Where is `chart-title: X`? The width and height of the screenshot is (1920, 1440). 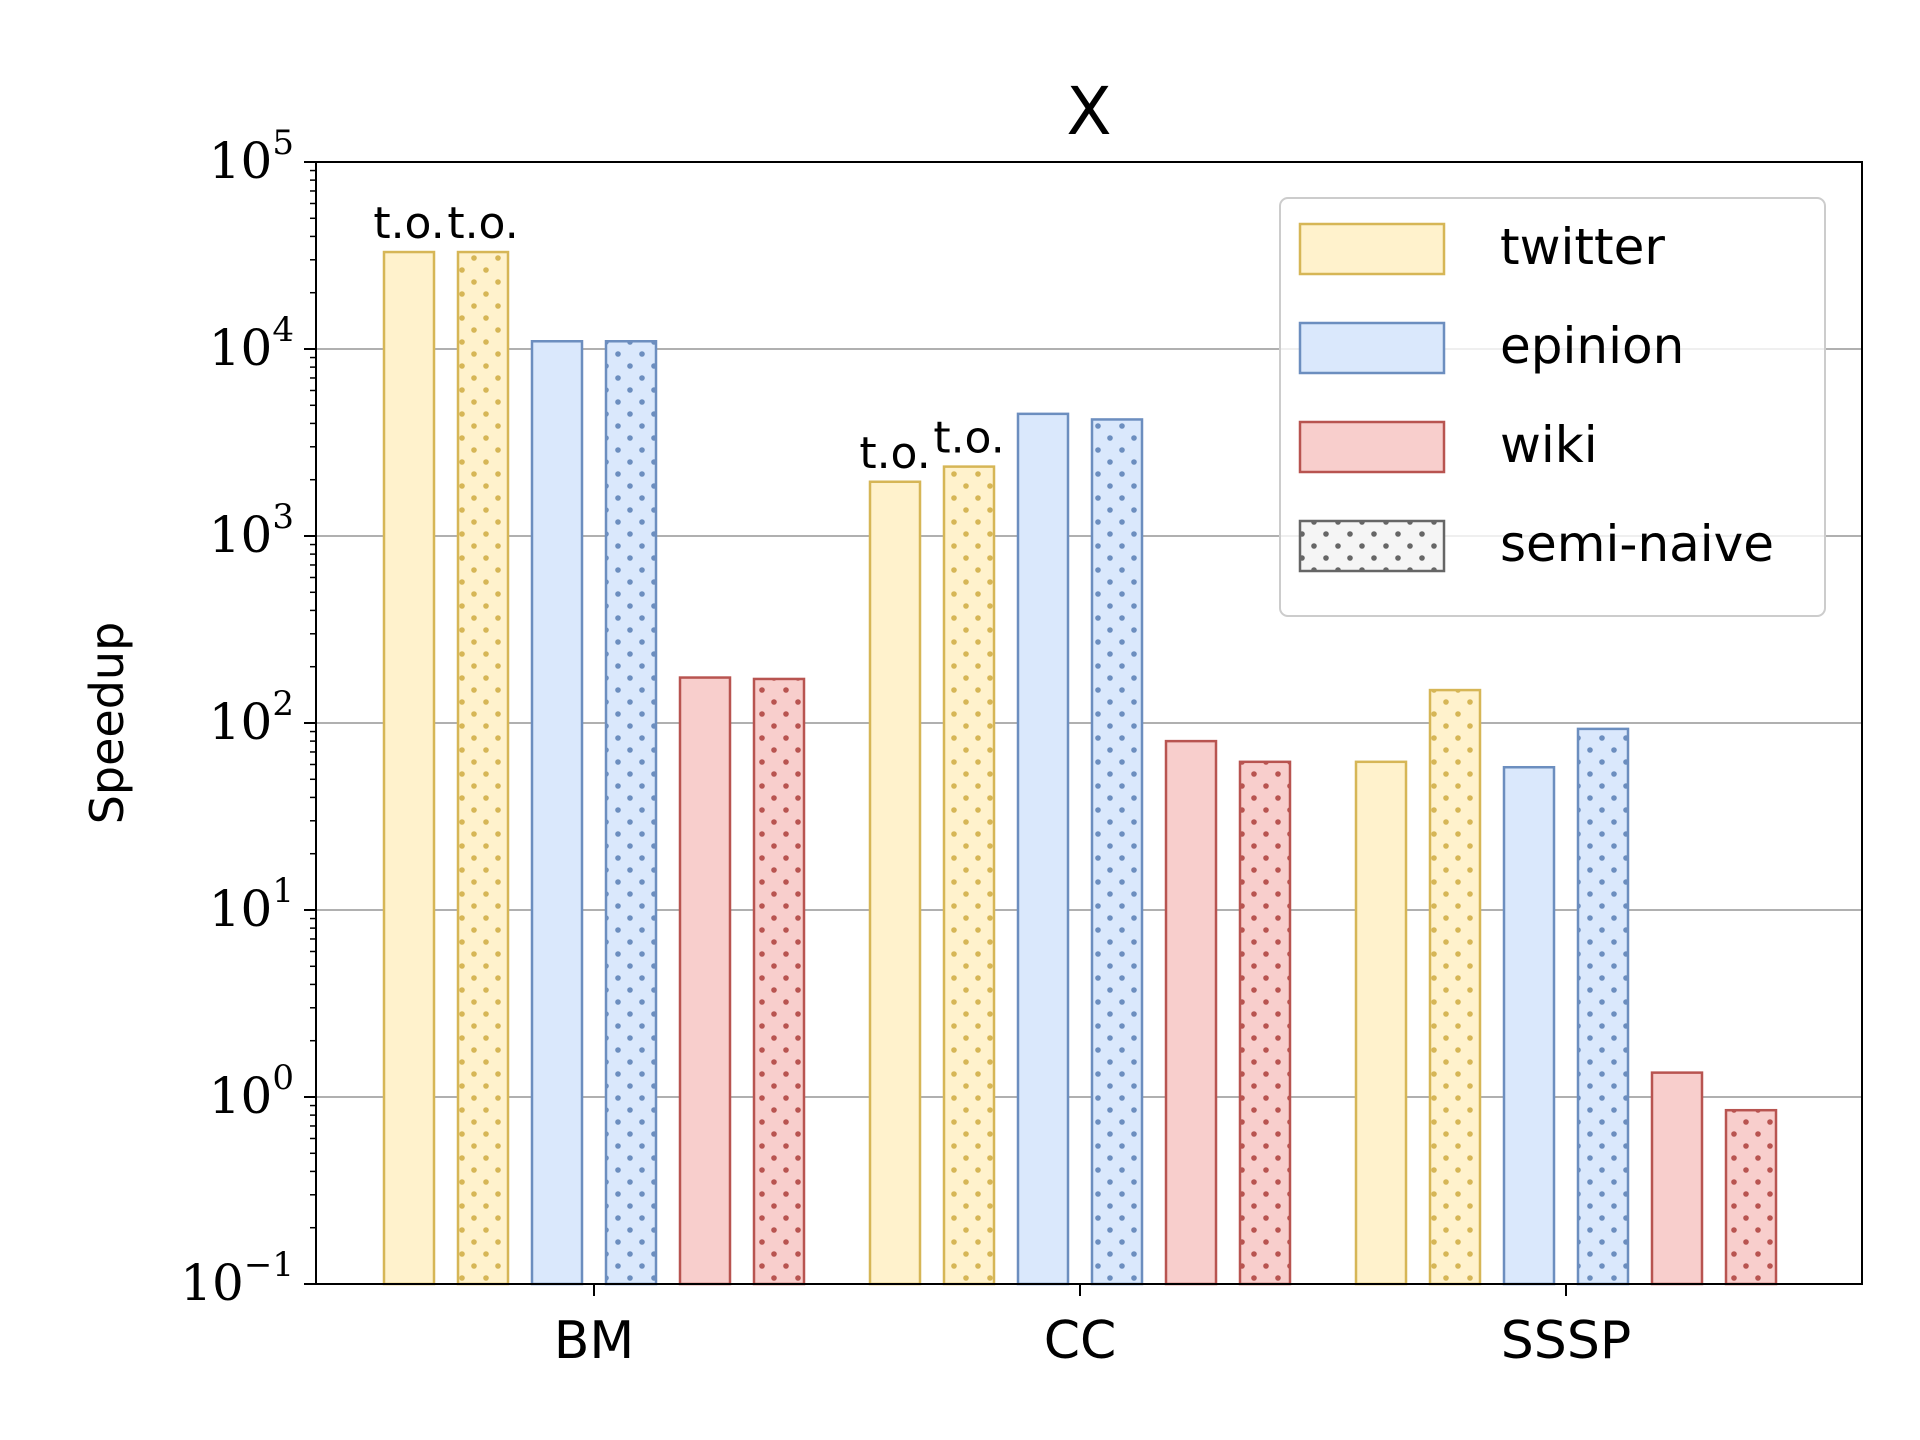
chart-title: X is located at coordinates (1088, 111).